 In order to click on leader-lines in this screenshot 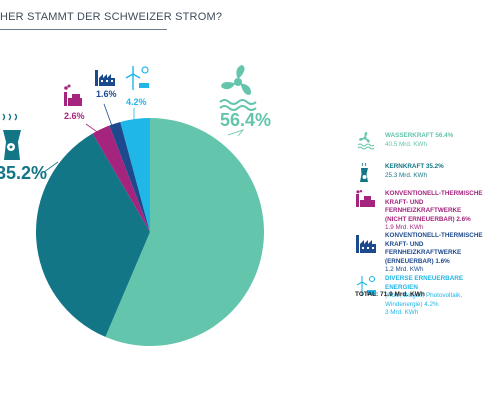, I will do `click(144, 138)`.